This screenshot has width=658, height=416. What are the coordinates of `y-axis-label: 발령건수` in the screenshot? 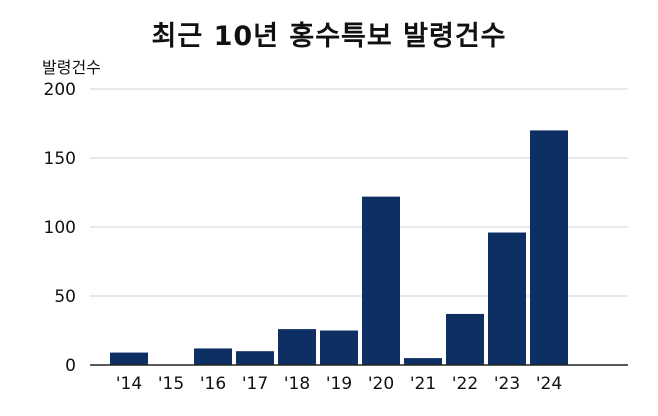 It's located at (71, 67).